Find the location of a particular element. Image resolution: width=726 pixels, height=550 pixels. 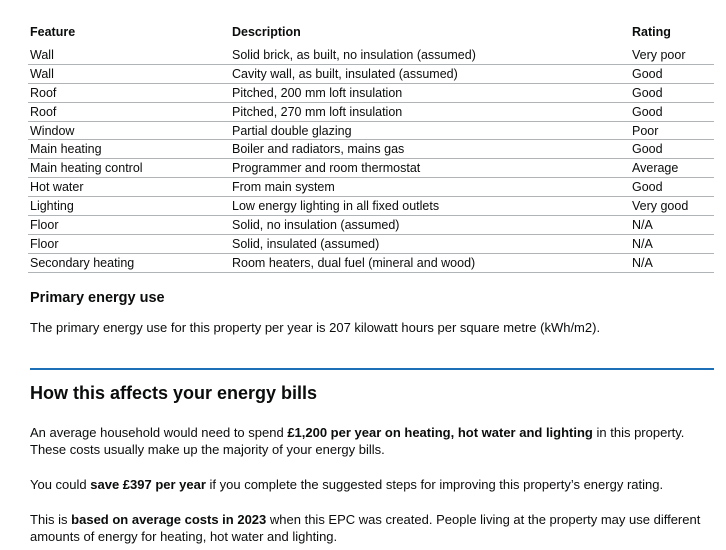

divider is located at coordinates (372, 369).